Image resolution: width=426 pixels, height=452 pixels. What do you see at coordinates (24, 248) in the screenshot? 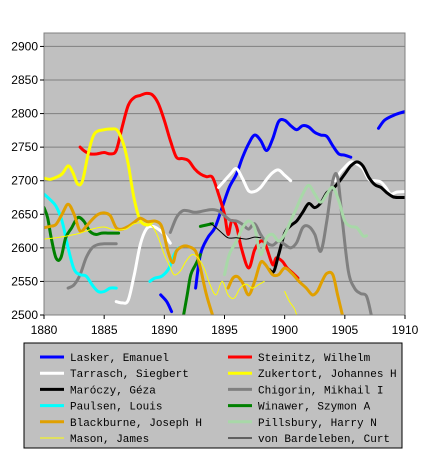
I see `y-tick-label: 2600` at bounding box center [24, 248].